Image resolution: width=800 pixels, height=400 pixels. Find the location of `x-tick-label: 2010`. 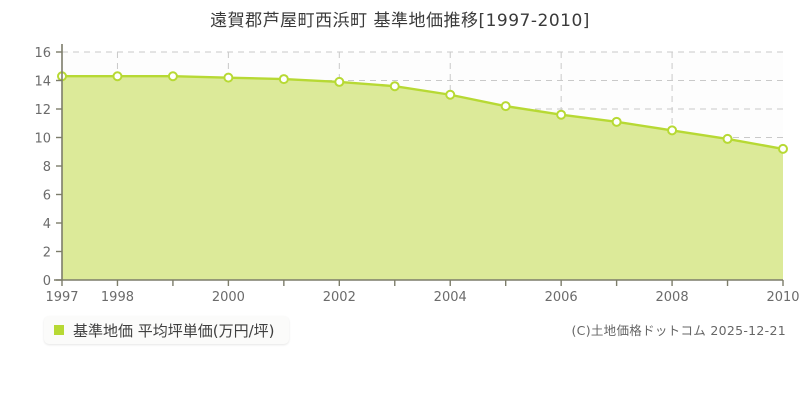

x-tick-label: 2010 is located at coordinates (782, 297).